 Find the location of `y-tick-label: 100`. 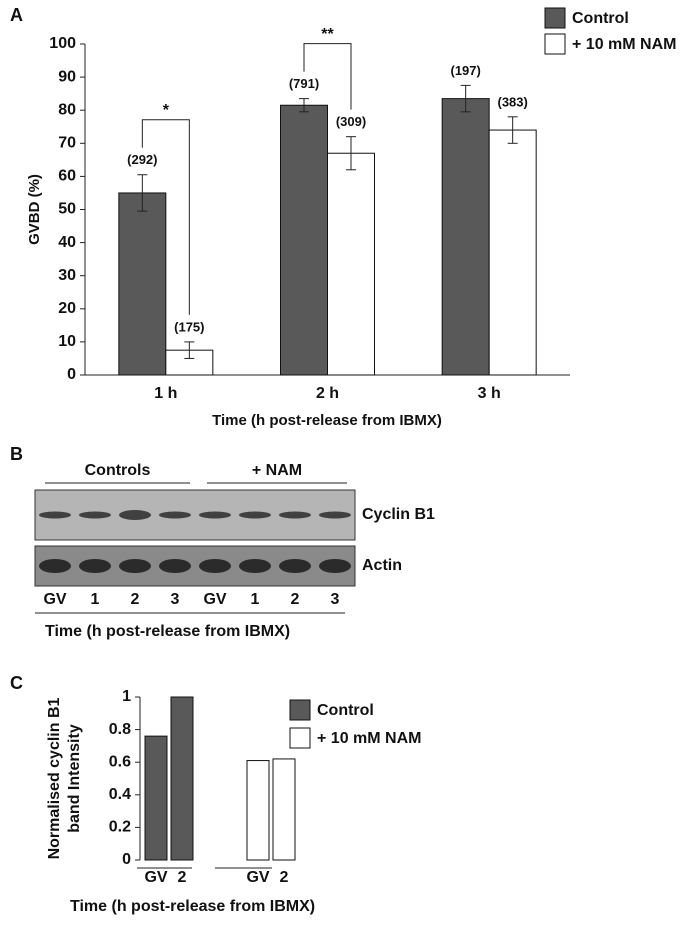

y-tick-label: 100 is located at coordinates (62, 43).